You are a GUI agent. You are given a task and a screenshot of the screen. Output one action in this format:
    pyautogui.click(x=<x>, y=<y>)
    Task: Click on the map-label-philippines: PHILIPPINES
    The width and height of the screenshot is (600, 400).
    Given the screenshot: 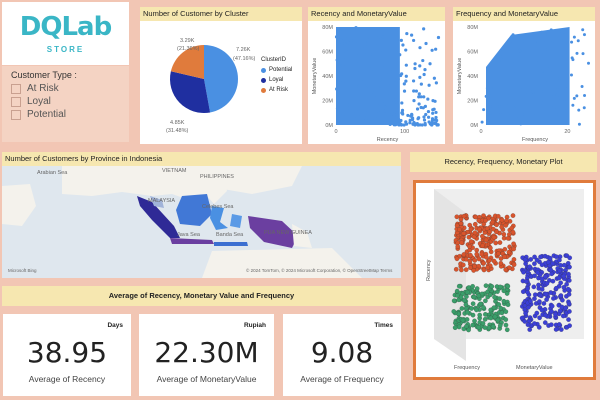 What is the action you would take?
    pyautogui.click(x=217, y=177)
    